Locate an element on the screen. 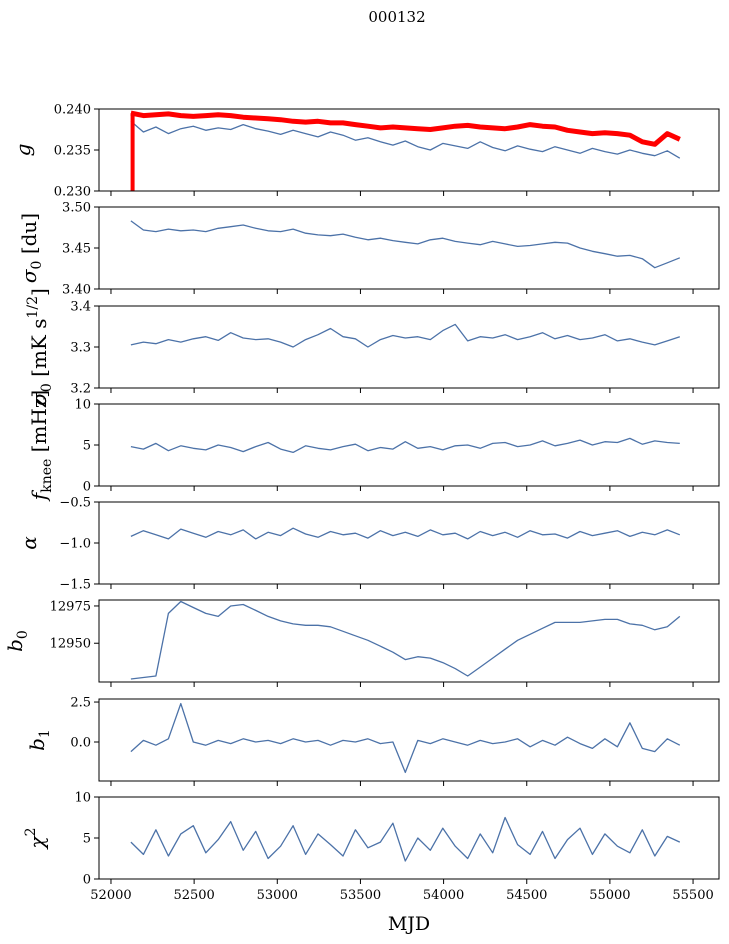 The height and width of the screenshot is (944, 729). y-tick-label: 12975 is located at coordinates (70, 606).